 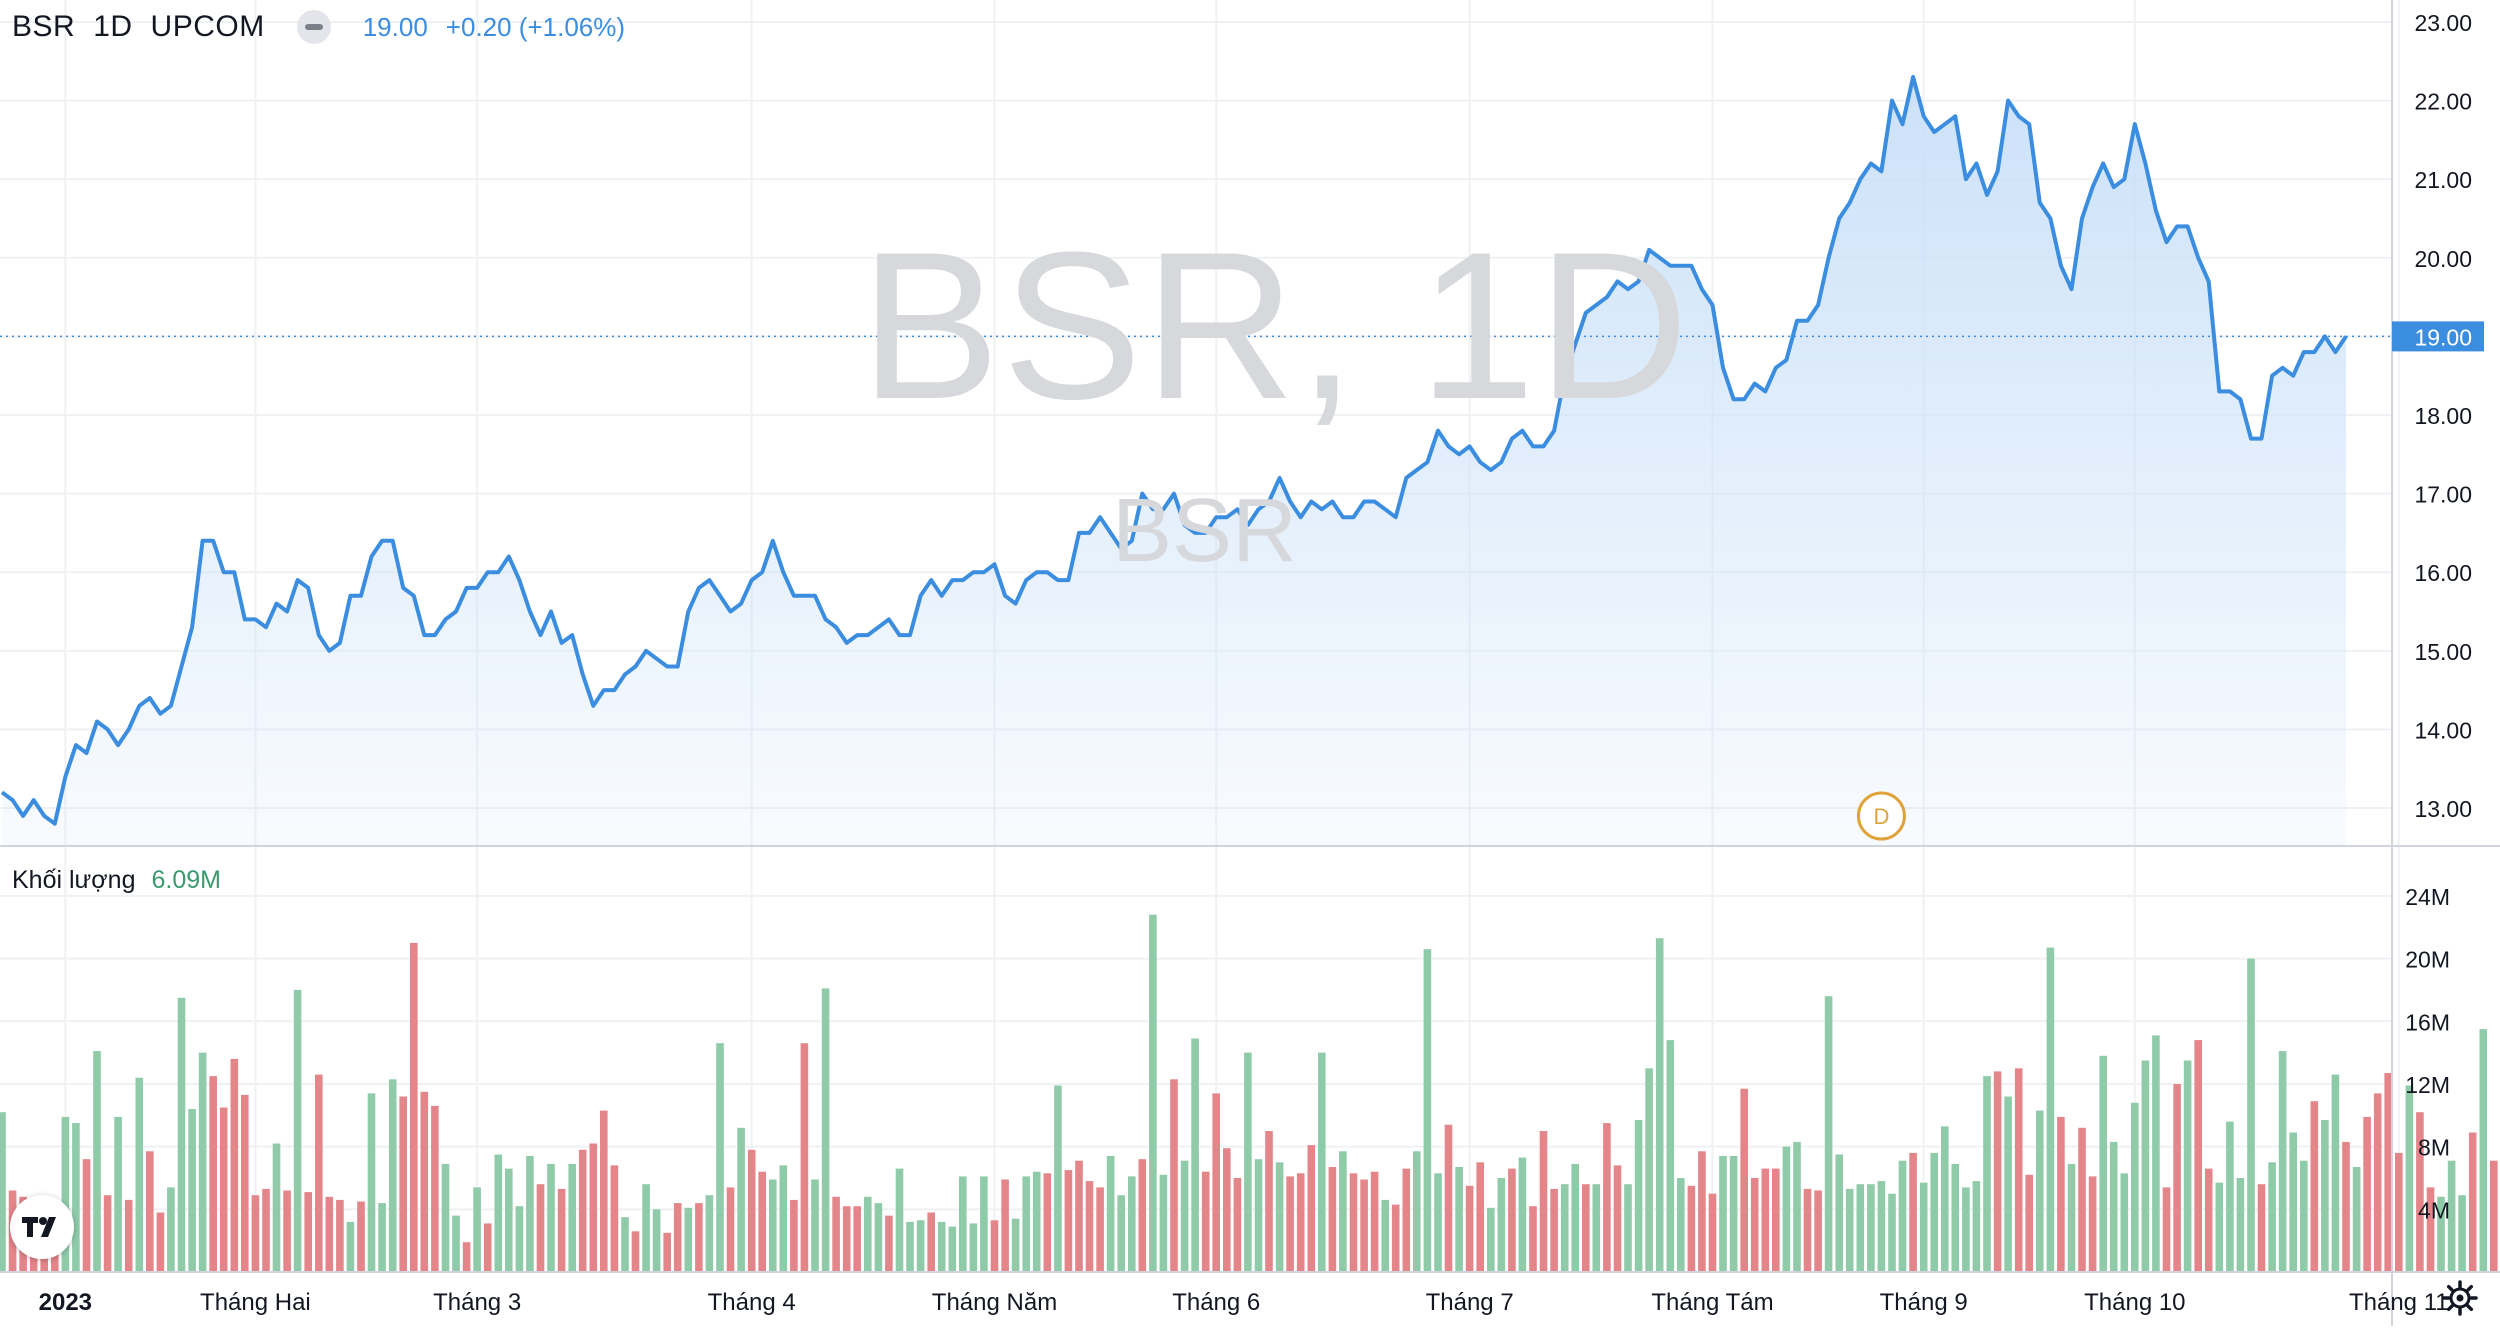 I want to click on chart-header: BSR 1D UPCOM 19.00 +0.20 (+1.06%), so click(x=318, y=27).